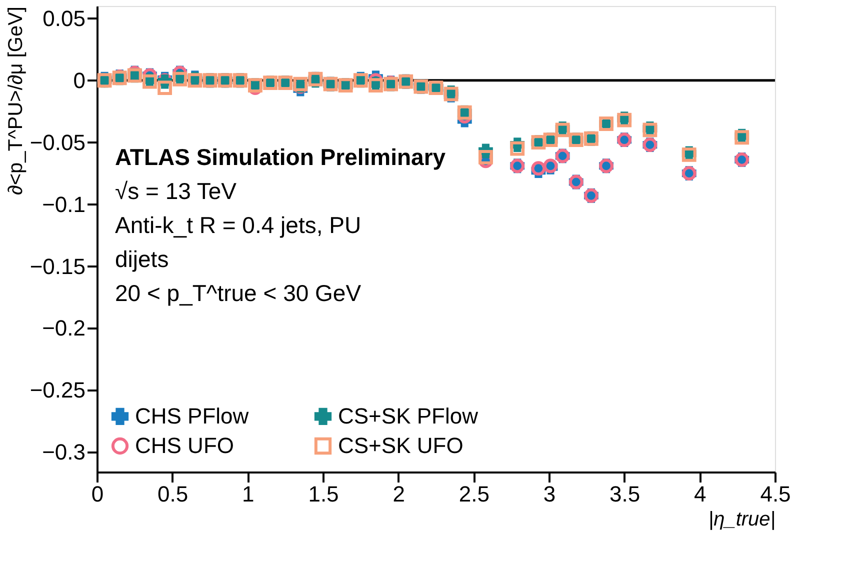 This screenshot has height=576, width=841. Describe the element at coordinates (280, 157) in the screenshot. I see `annotation: ATLAS Simulation Preliminary` at that location.